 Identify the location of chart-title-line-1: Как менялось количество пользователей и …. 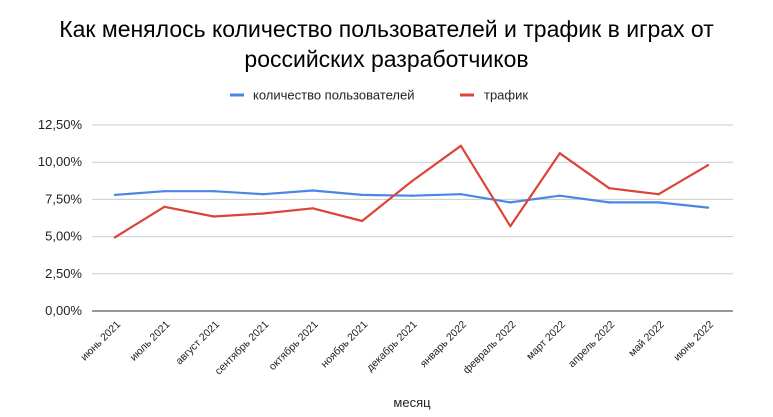
(386, 29).